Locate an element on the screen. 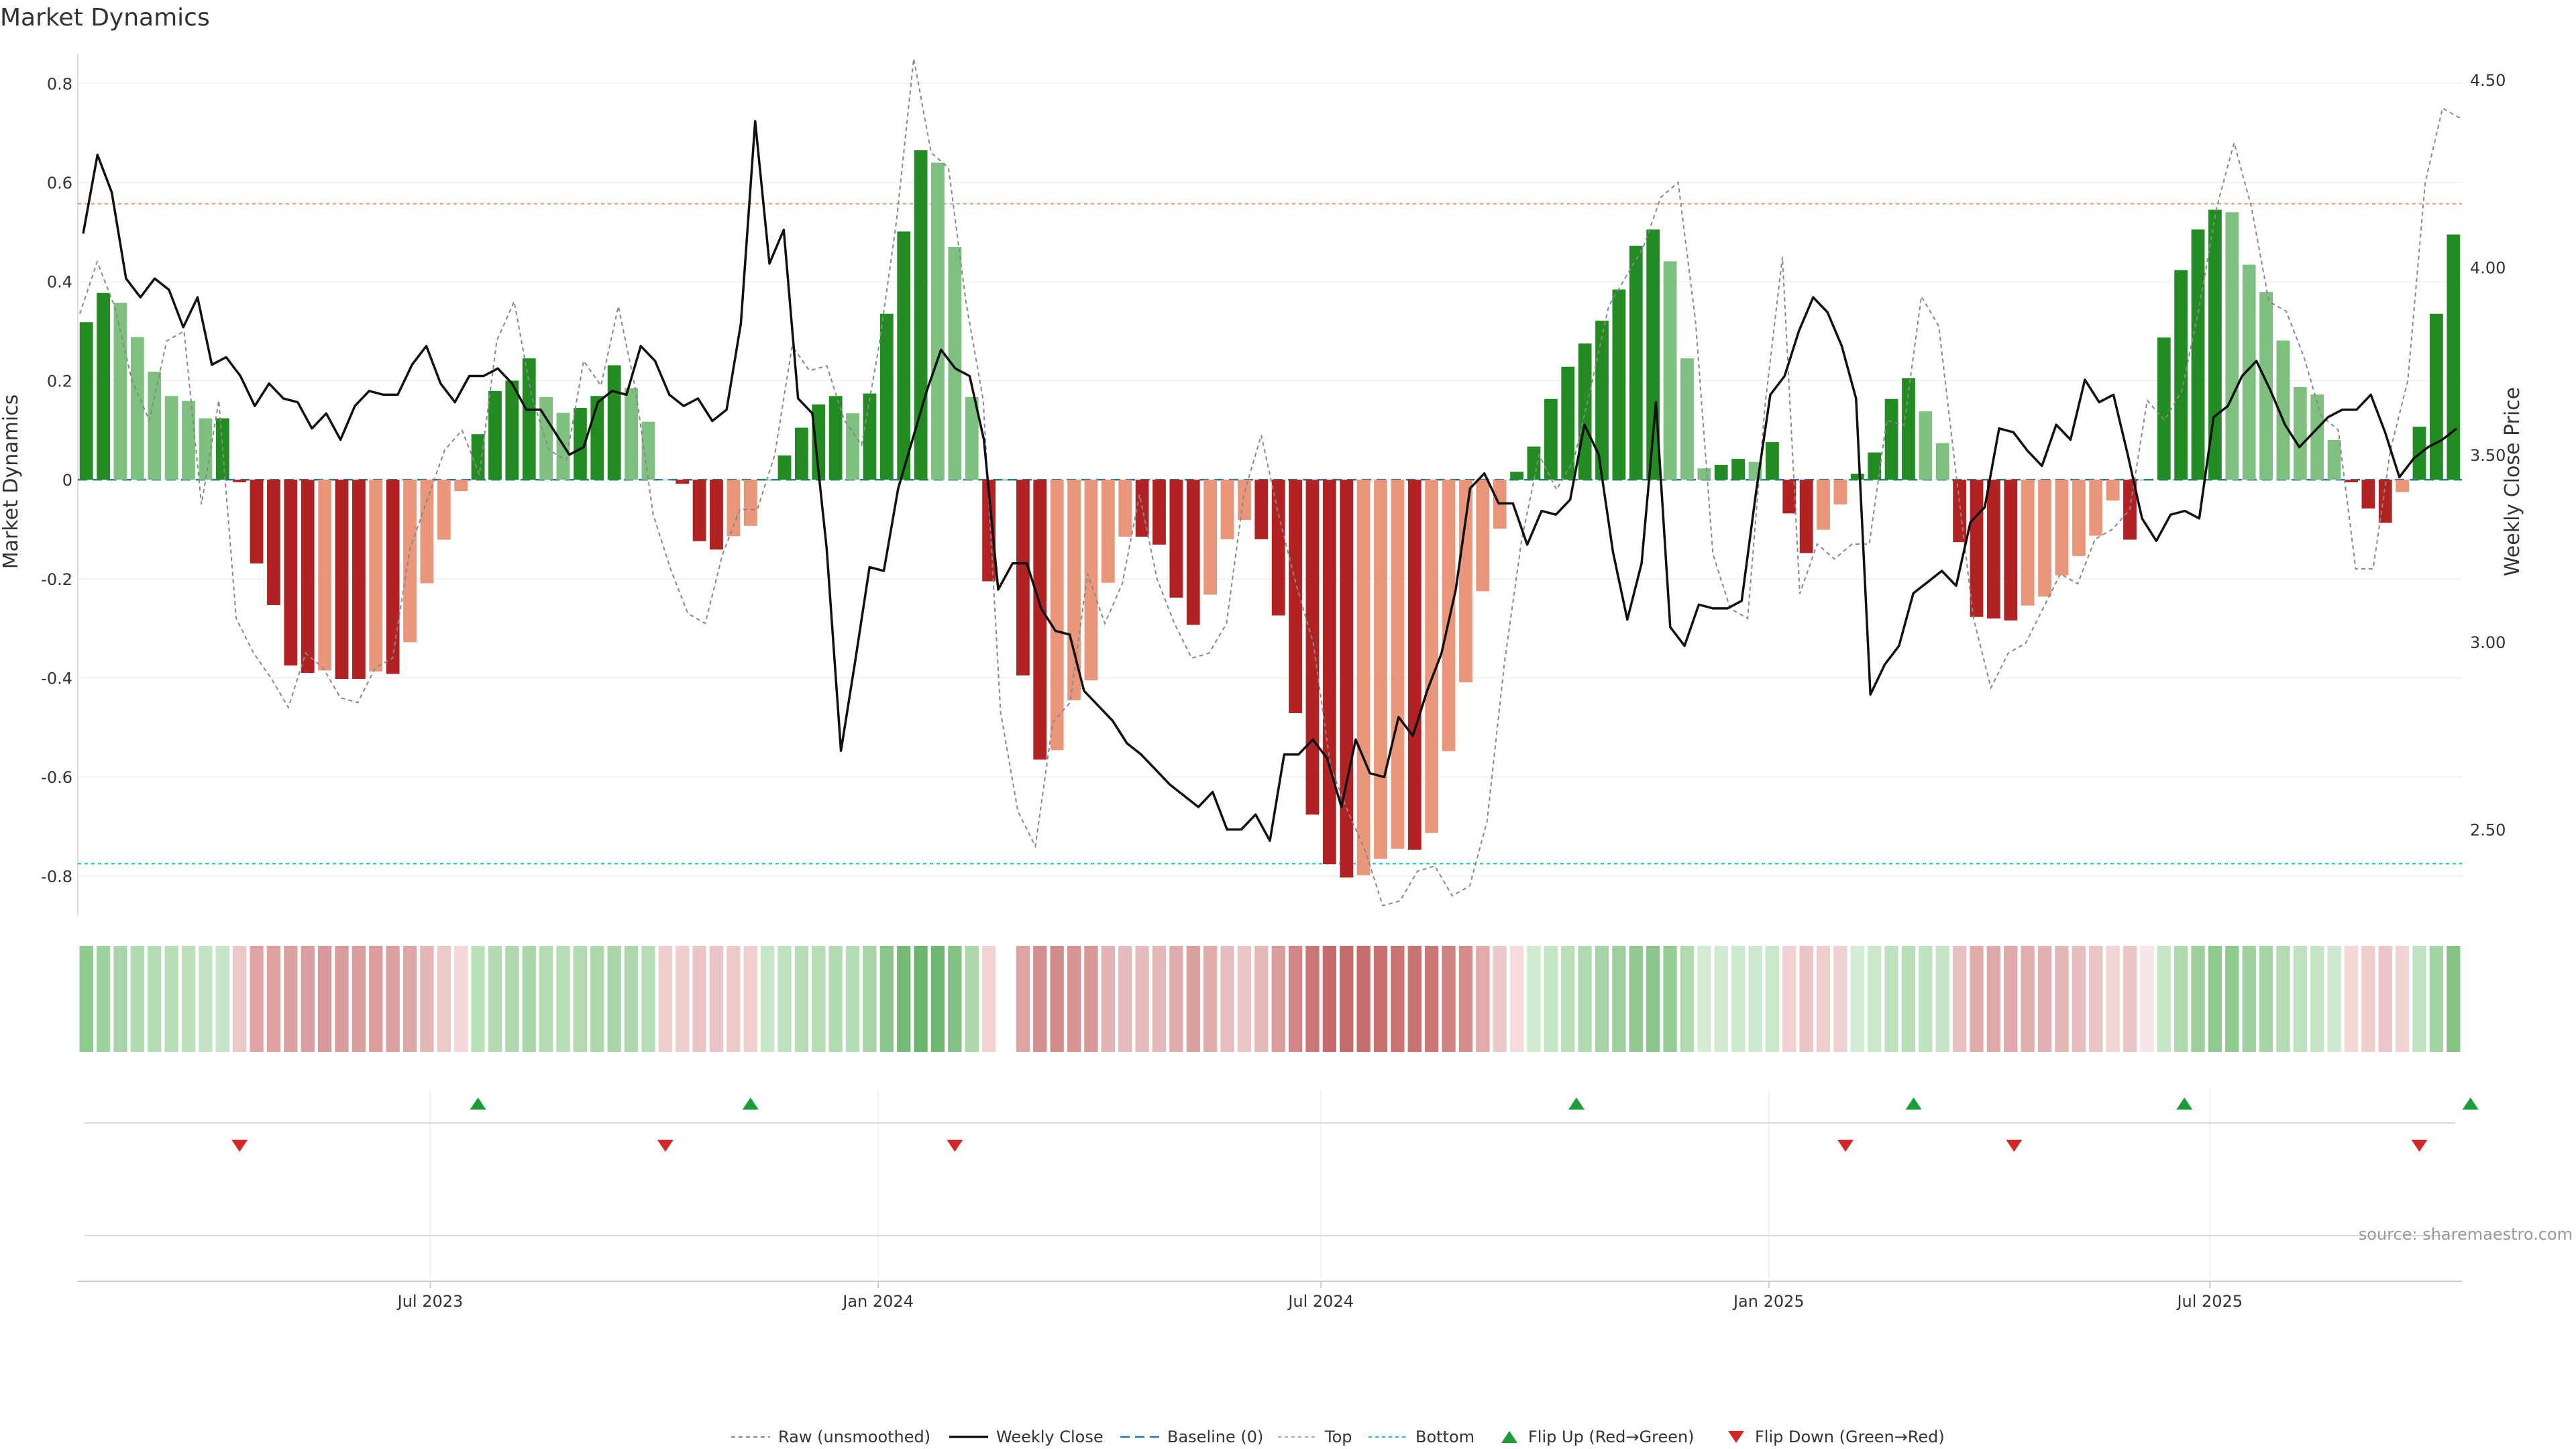 The height and width of the screenshot is (1449, 2576). legend-item: Bottom is located at coordinates (1421, 1437).